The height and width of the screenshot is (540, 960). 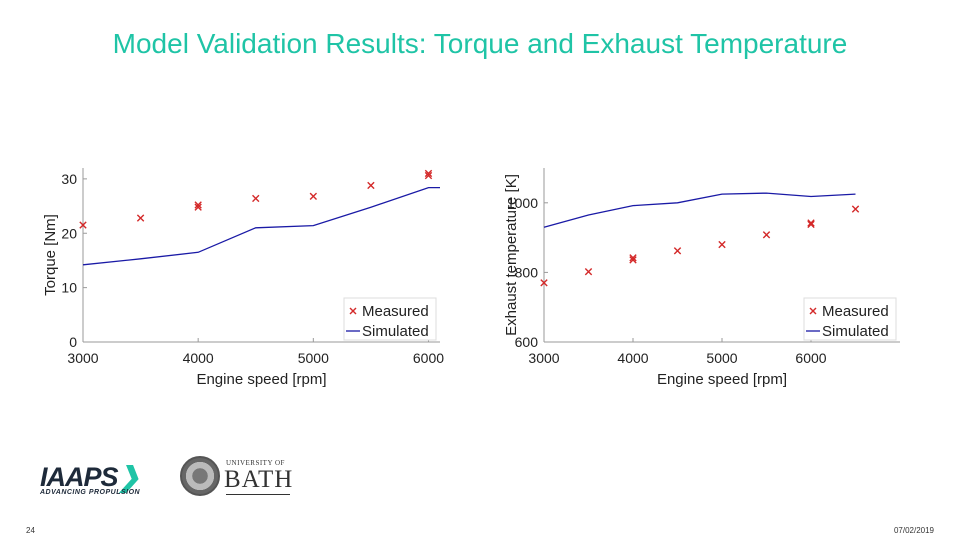 I want to click on y-tick-label: 30, so click(x=69, y=179).